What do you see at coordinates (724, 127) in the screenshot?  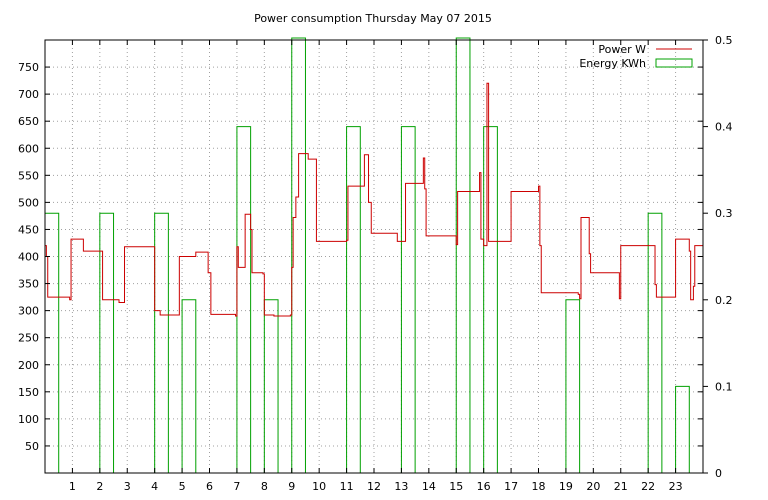 I see `y2-tick-label: 0.4` at bounding box center [724, 127].